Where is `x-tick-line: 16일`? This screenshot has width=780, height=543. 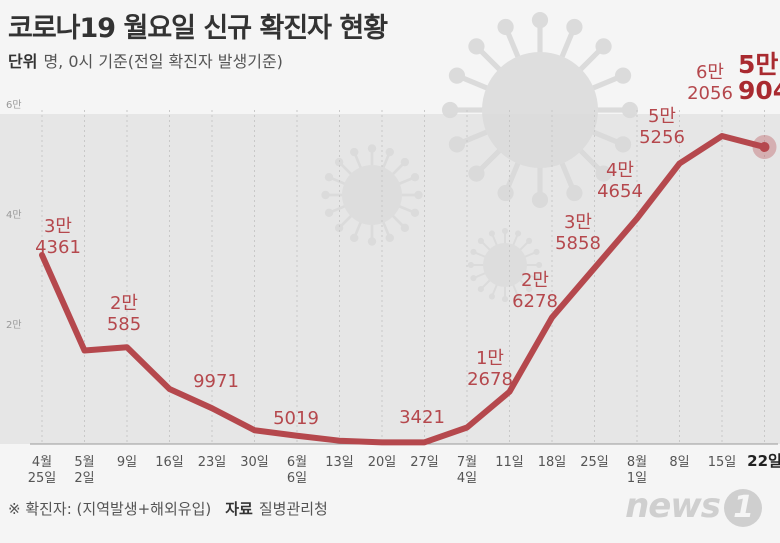
x-tick-line: 16일 is located at coordinates (169, 462).